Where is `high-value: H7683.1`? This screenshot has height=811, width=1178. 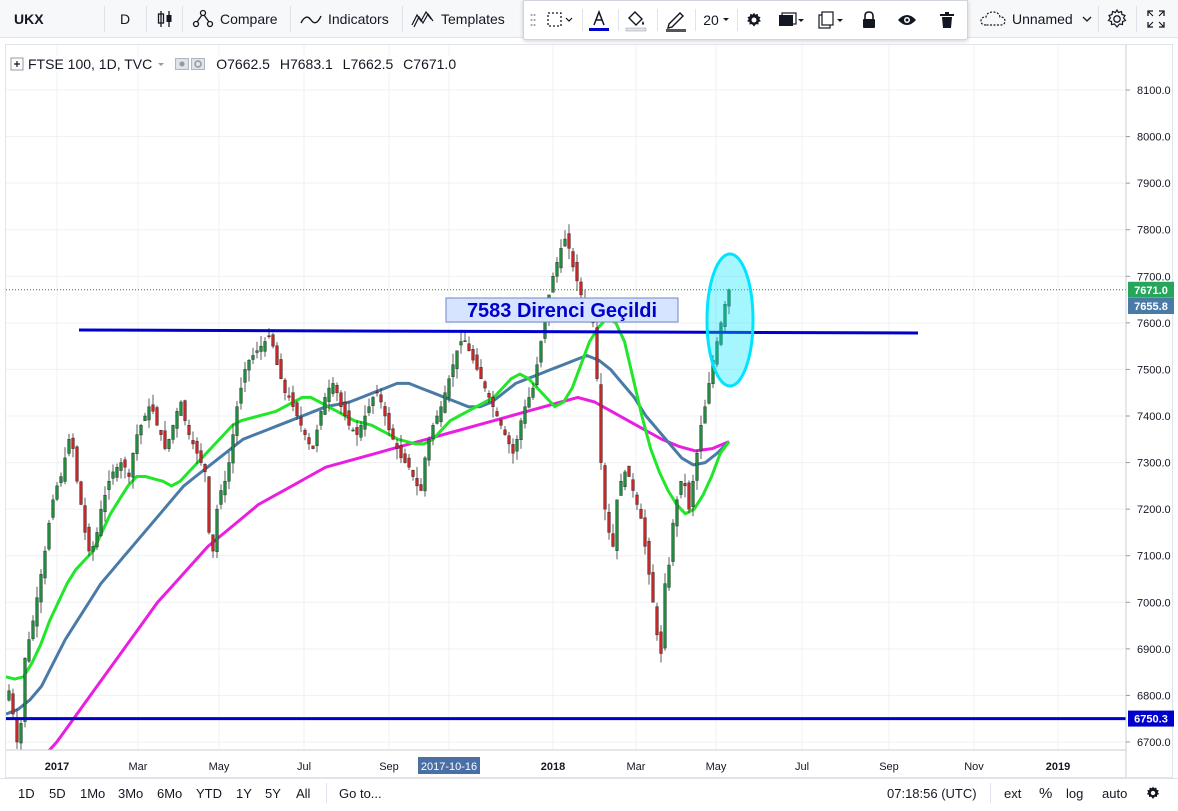 high-value: H7683.1 is located at coordinates (306, 64).